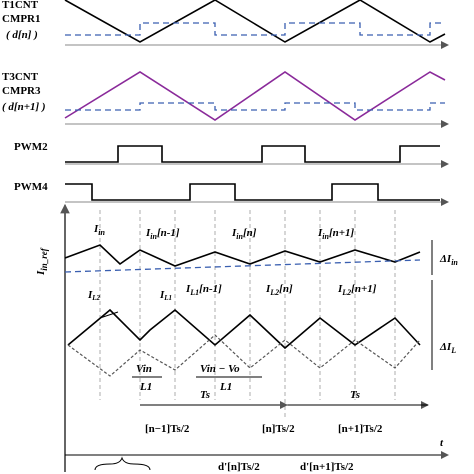  I want to click on shape: IL1, so click(165, 295).